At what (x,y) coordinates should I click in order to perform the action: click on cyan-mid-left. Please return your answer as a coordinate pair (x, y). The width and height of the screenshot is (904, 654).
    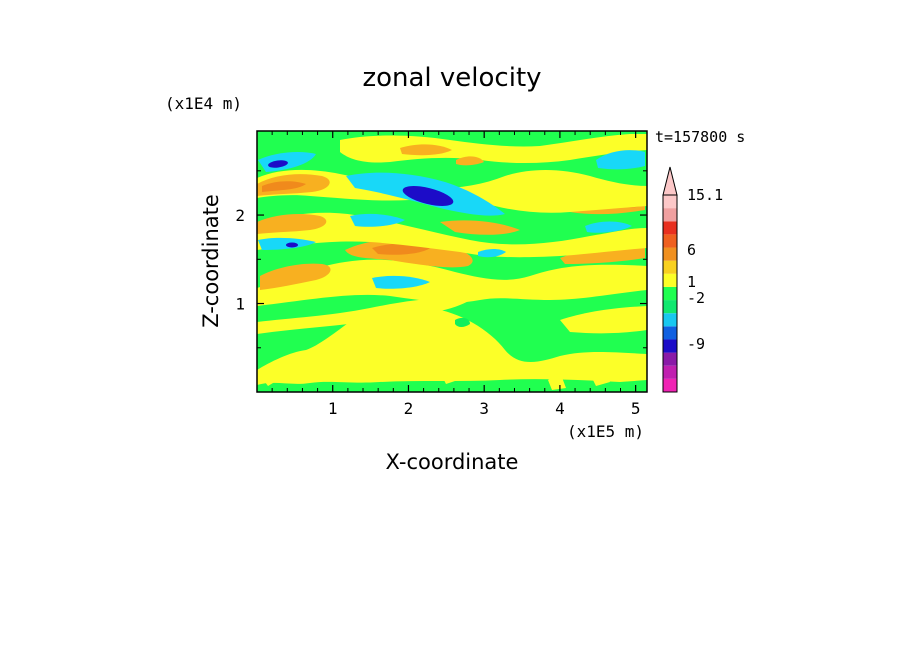
    Looking at the image, I should click on (377, 220).